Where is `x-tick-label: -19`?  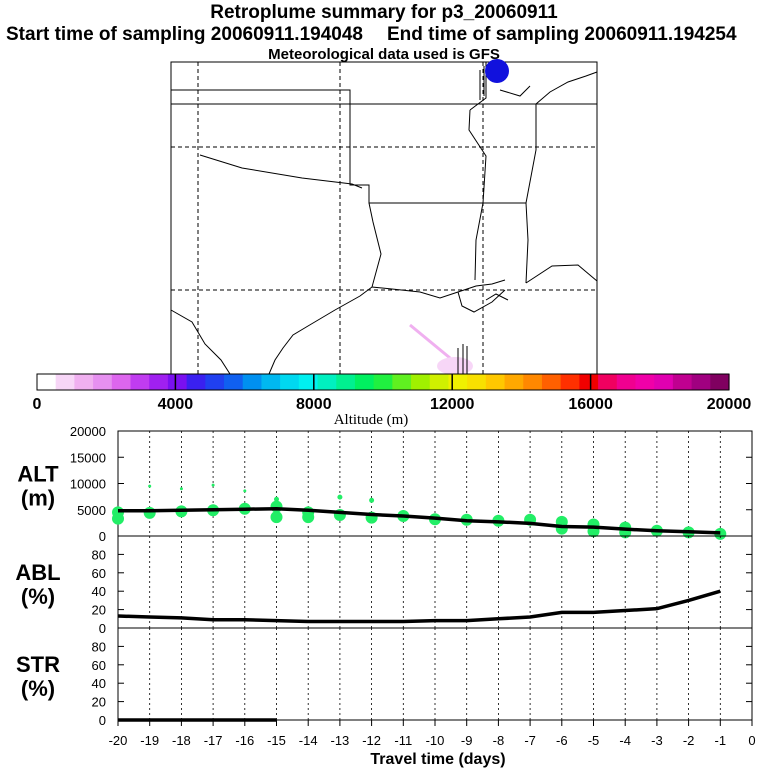 x-tick-label: -19 is located at coordinates (149, 740).